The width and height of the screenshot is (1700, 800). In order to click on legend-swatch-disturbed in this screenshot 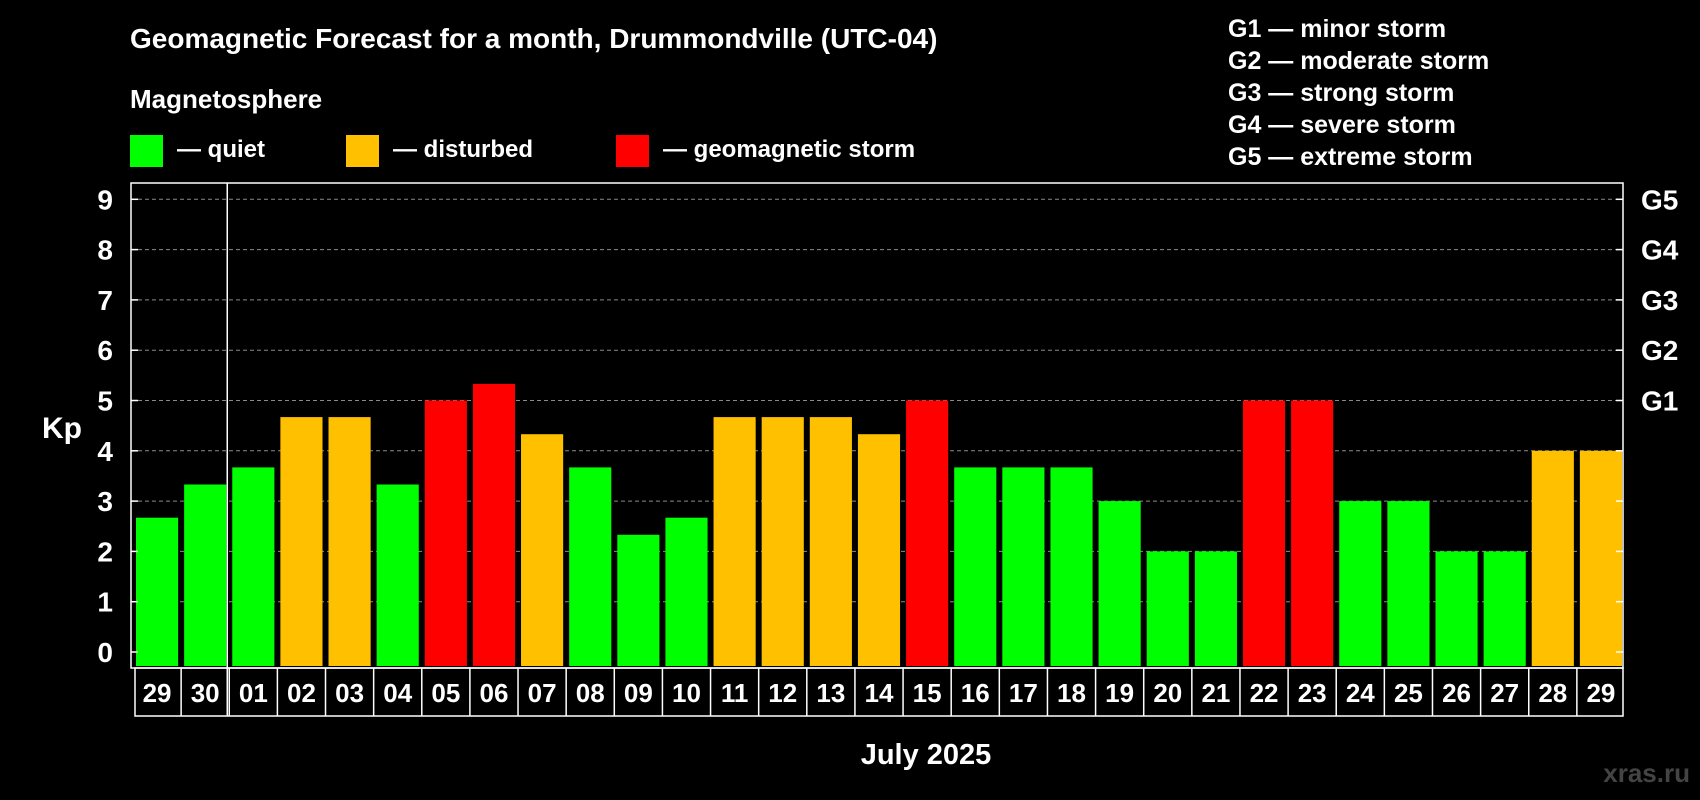, I will do `click(362, 151)`.